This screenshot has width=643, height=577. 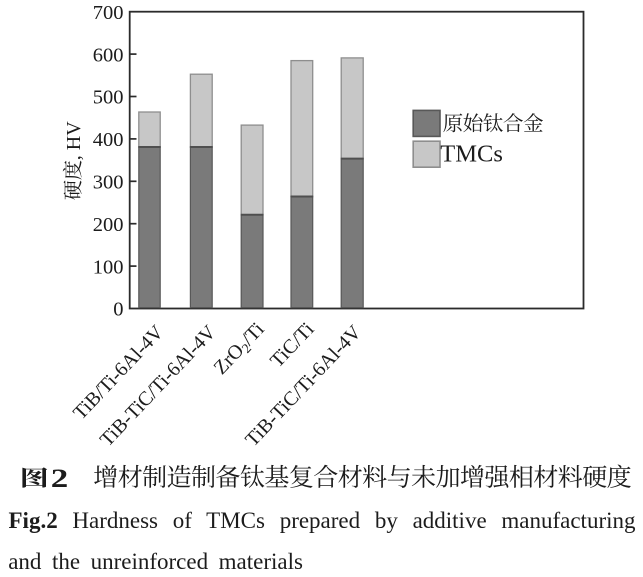 I want to click on svg-text: 100, so click(x=108, y=267).